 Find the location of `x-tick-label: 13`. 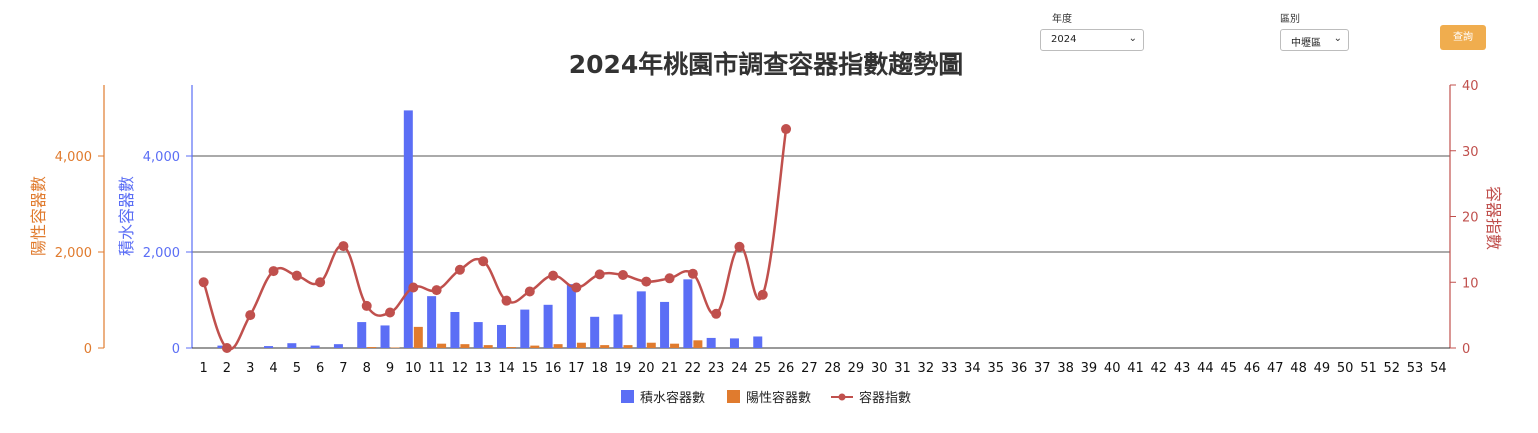

x-tick-label: 13 is located at coordinates (483, 368).